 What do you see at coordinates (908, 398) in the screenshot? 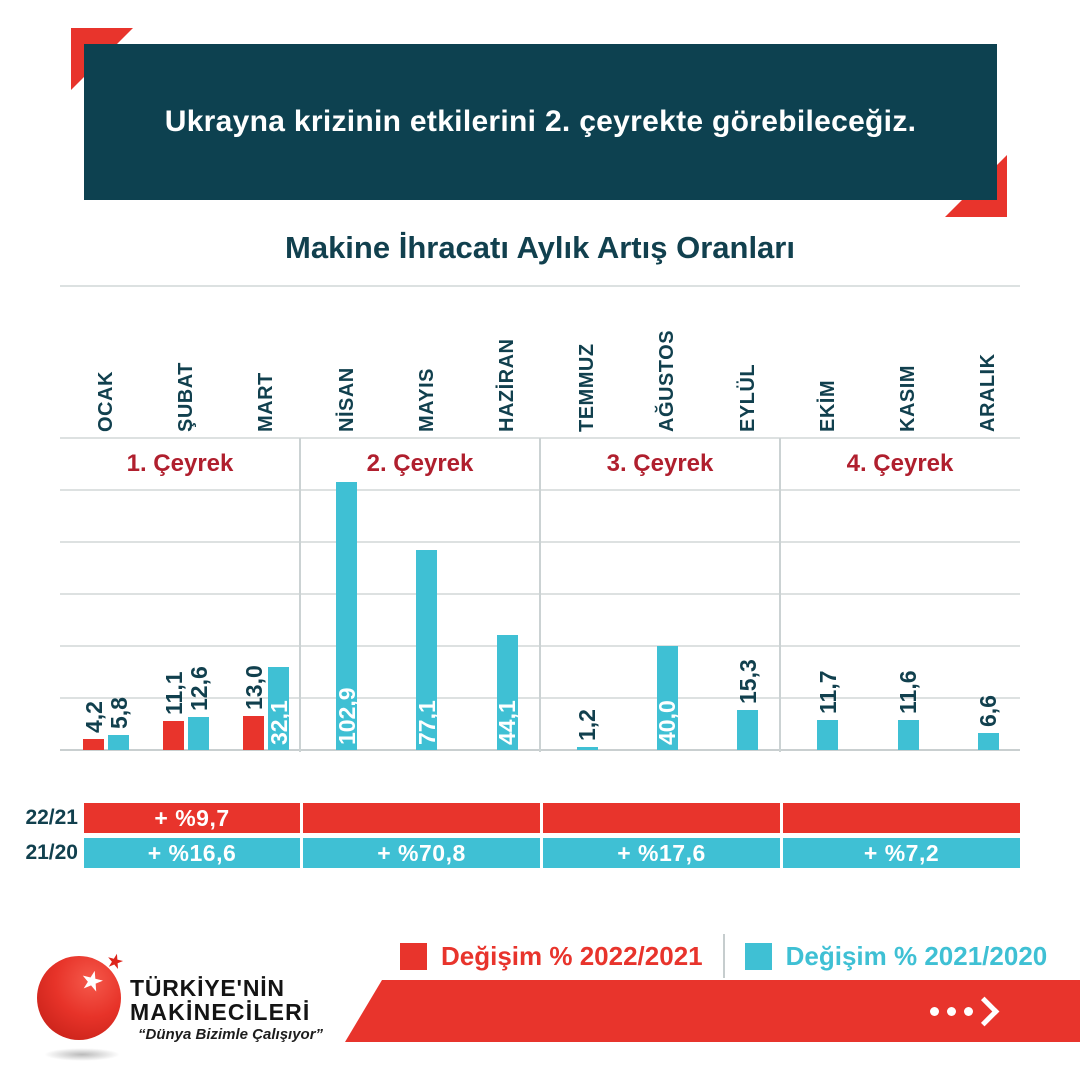
I see `month-label-kasim: KASIM` at bounding box center [908, 398].